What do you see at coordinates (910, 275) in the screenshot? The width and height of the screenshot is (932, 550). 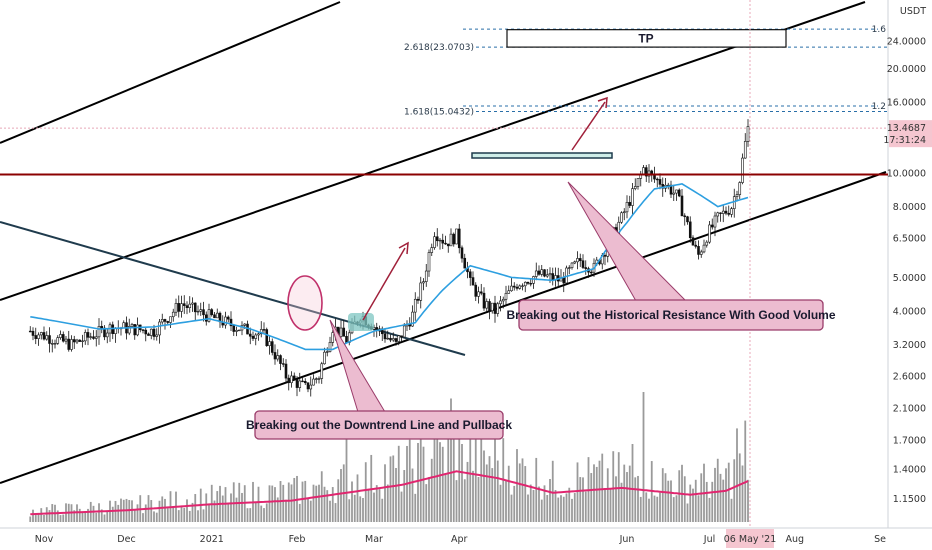 I see `price-scale-bg` at bounding box center [910, 275].